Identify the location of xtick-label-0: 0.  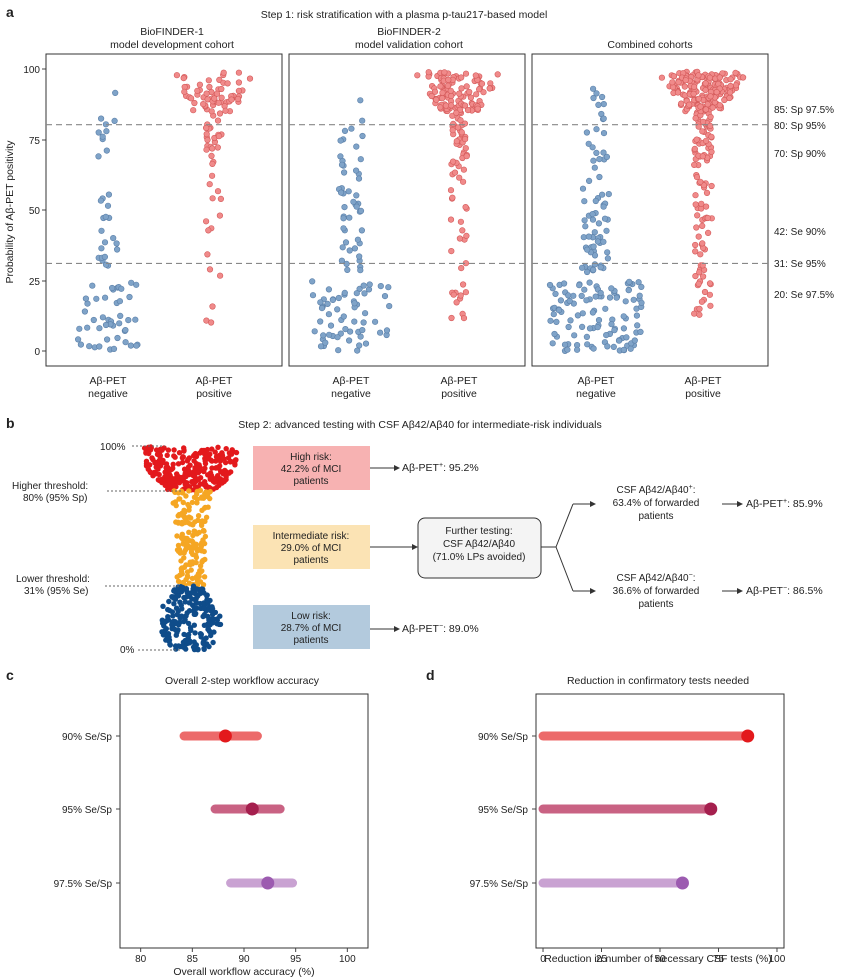
(543, 959).